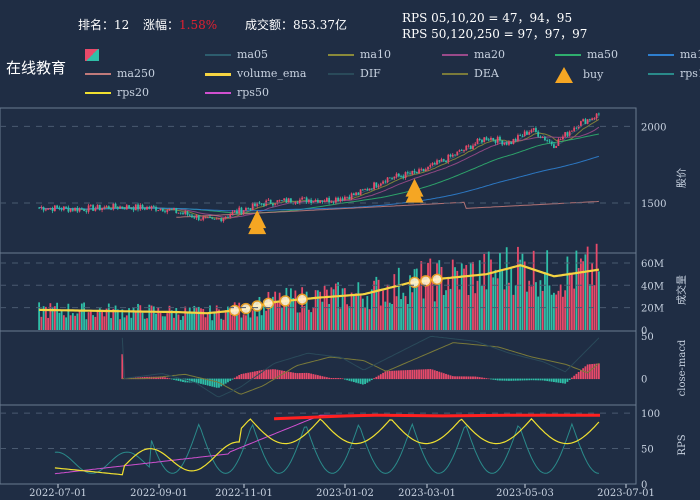  What do you see at coordinates (237, 92) in the screenshot?
I see `legend-item-rps50: rps50` at bounding box center [237, 92].